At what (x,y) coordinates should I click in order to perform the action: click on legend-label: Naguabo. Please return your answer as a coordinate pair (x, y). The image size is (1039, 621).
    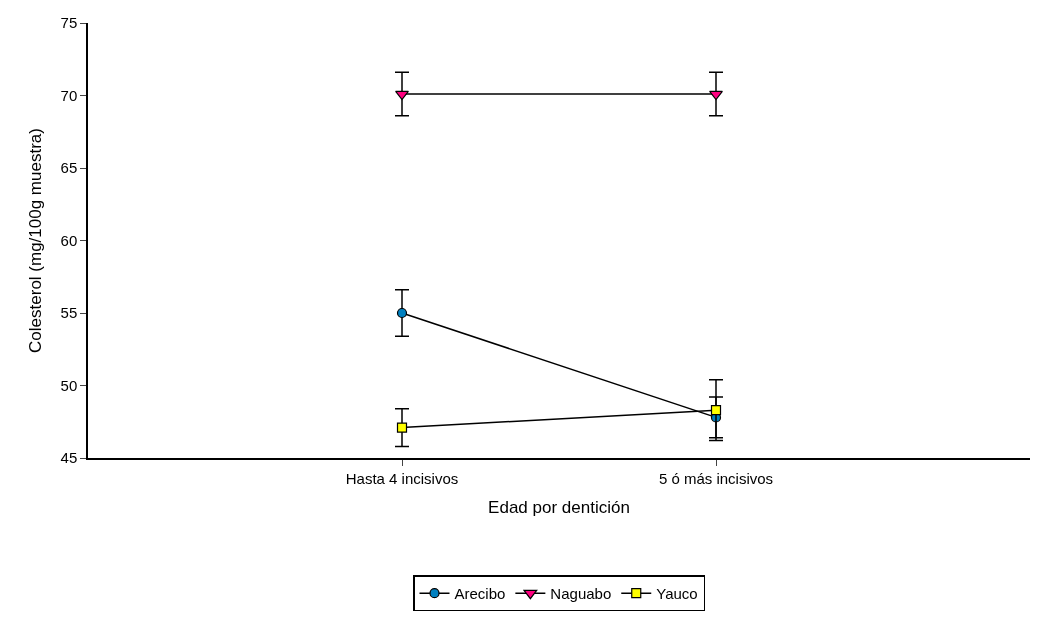
    Looking at the image, I should click on (581, 594).